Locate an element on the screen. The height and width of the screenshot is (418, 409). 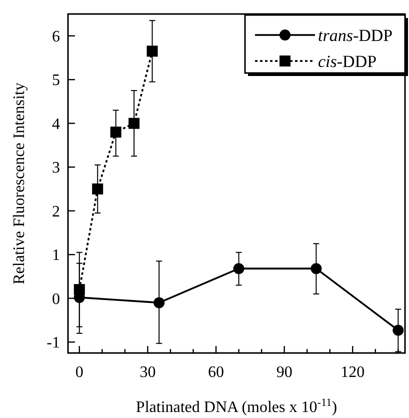
legend-label: cis-DDP is located at coordinates (347, 61).